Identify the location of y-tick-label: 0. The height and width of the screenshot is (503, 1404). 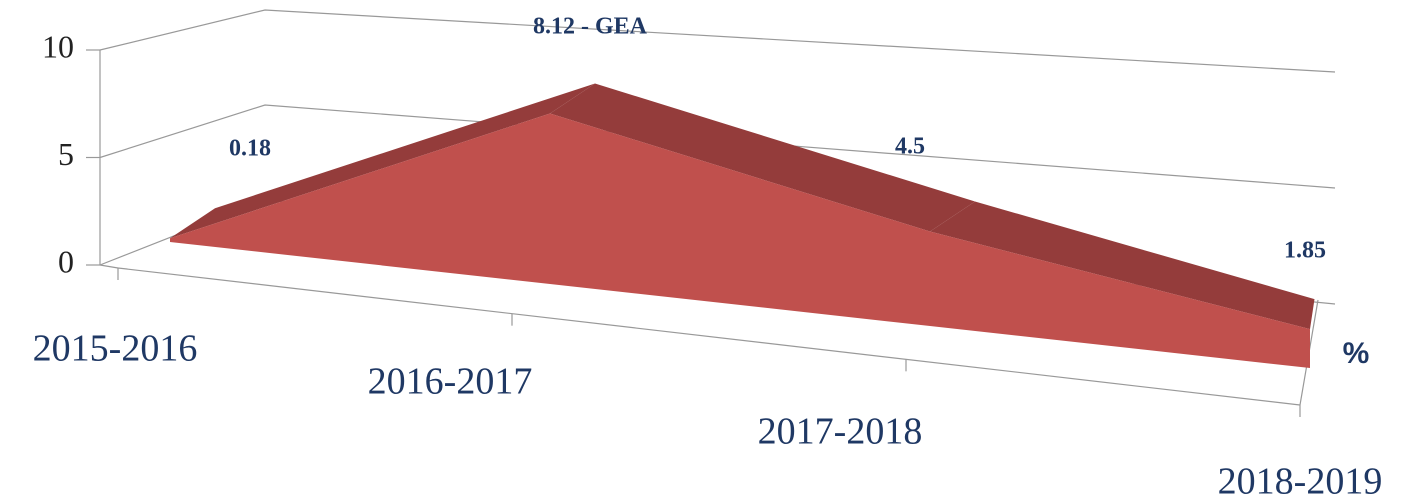
(66, 261).